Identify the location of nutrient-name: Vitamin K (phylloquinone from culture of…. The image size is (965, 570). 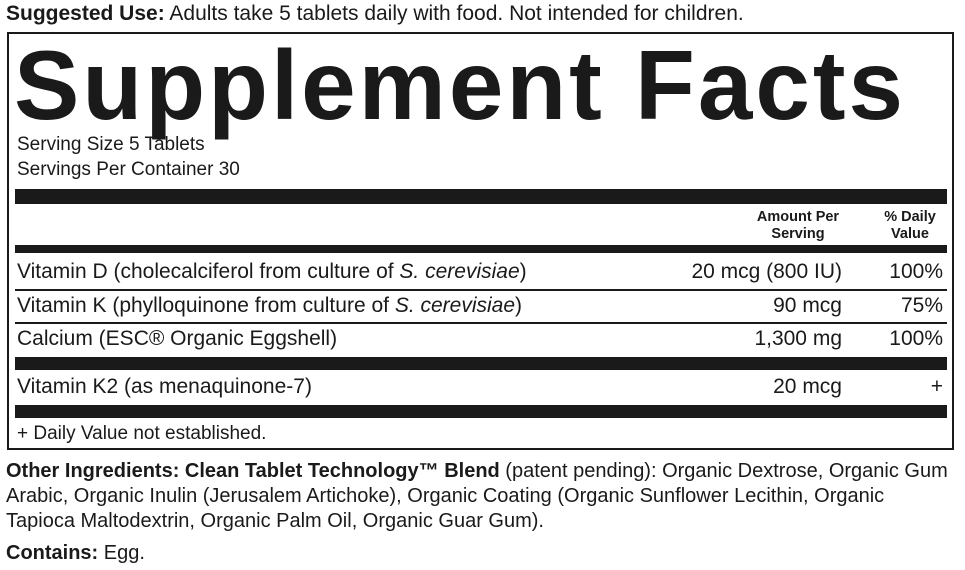
(270, 305).